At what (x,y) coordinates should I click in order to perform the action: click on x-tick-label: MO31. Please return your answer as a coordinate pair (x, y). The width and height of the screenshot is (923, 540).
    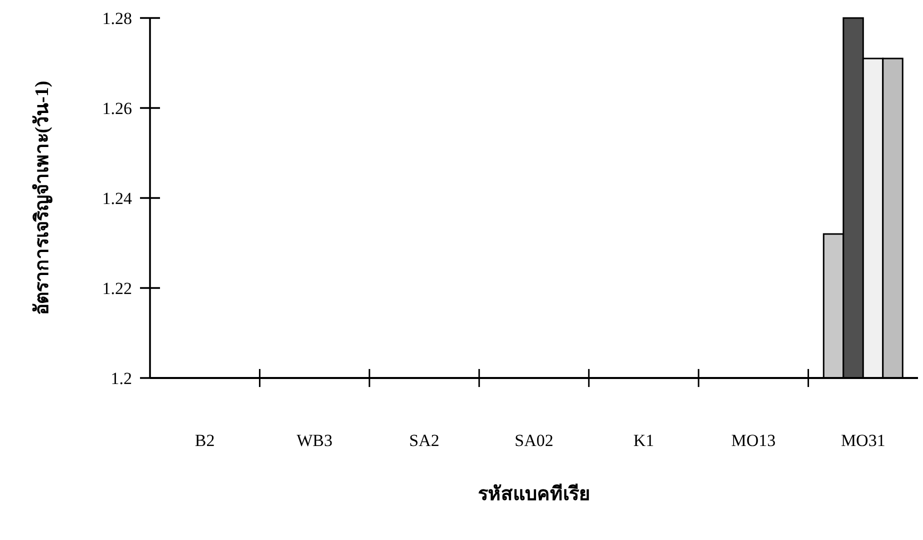
    Looking at the image, I should click on (863, 440).